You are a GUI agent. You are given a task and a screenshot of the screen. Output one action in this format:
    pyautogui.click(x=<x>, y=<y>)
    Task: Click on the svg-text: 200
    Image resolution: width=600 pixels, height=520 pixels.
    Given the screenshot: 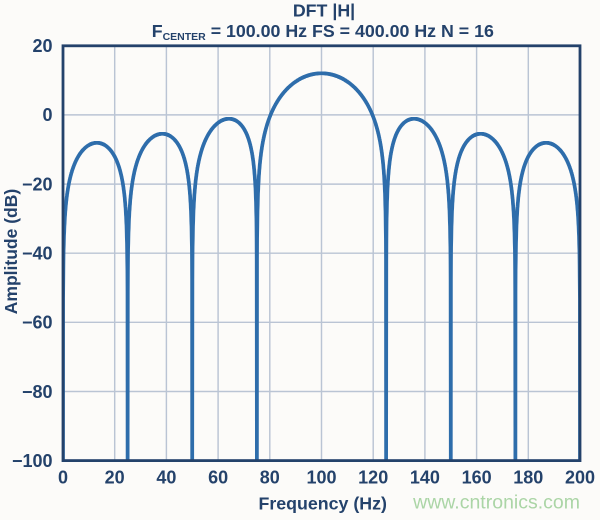 What is the action you would take?
    pyautogui.click(x=580, y=478)
    